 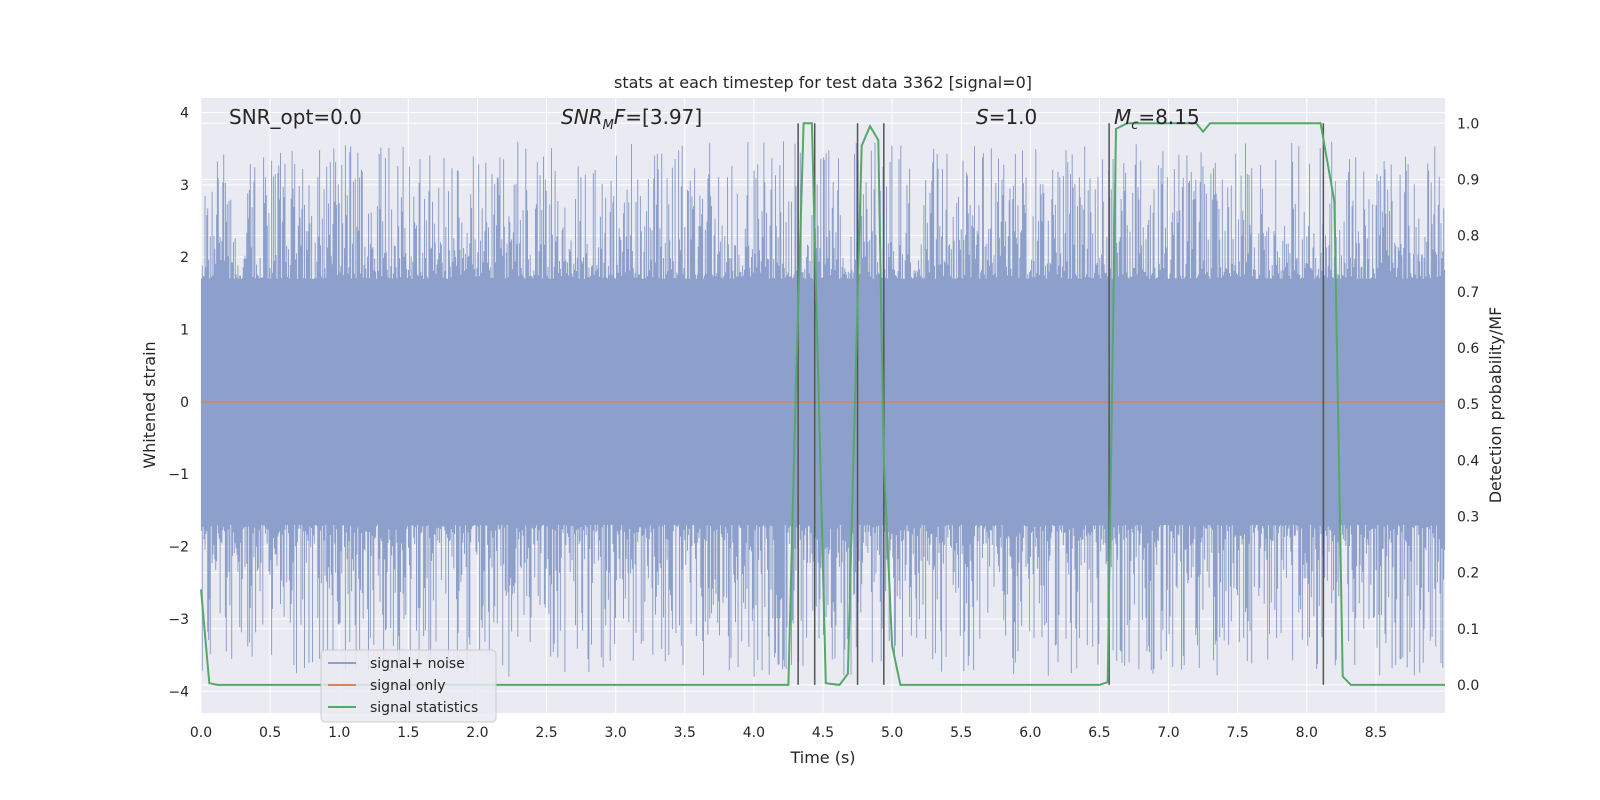 I want to click on x-tick-label-3: 1.5, so click(x=408, y=733).